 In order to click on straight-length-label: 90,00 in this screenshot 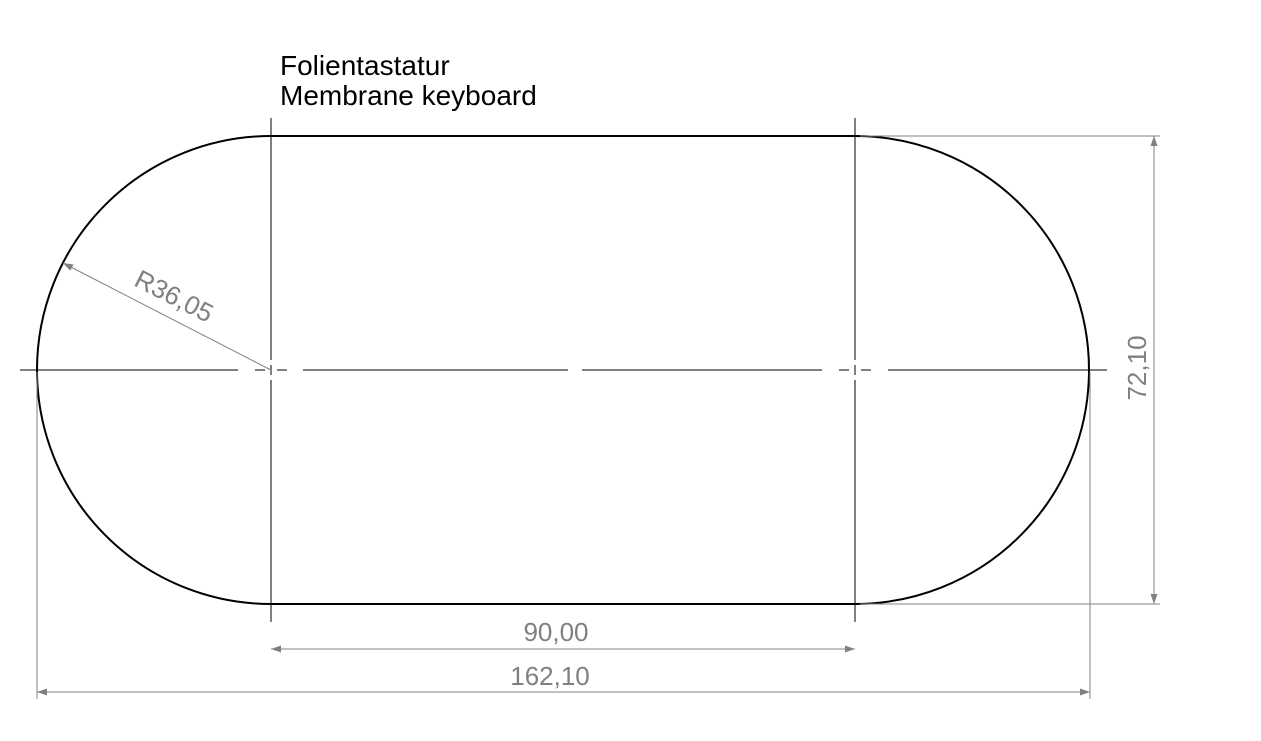, I will do `click(555, 632)`.